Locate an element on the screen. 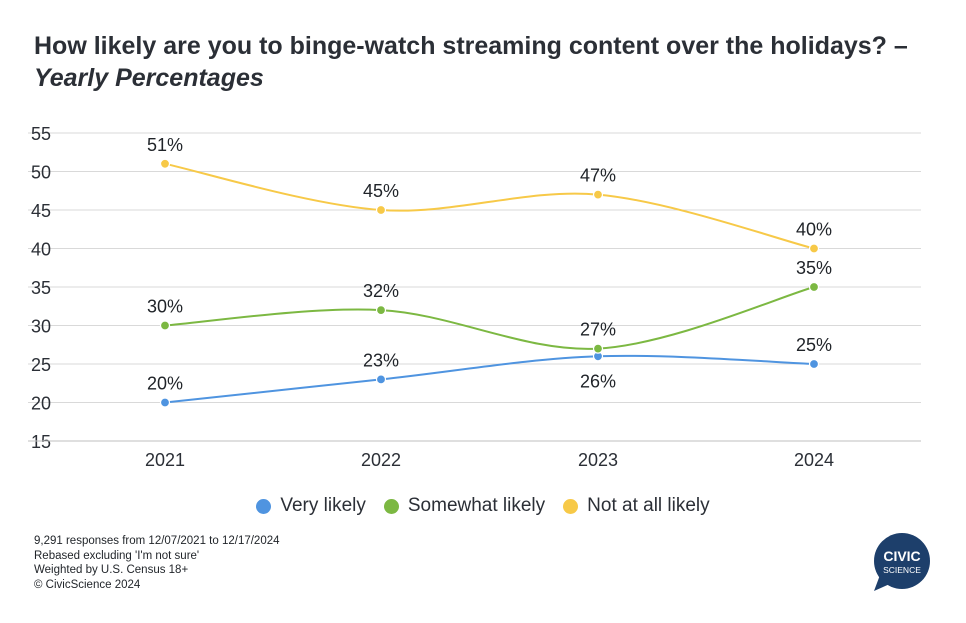  y-tick-label-20: 20 is located at coordinates (41, 404).